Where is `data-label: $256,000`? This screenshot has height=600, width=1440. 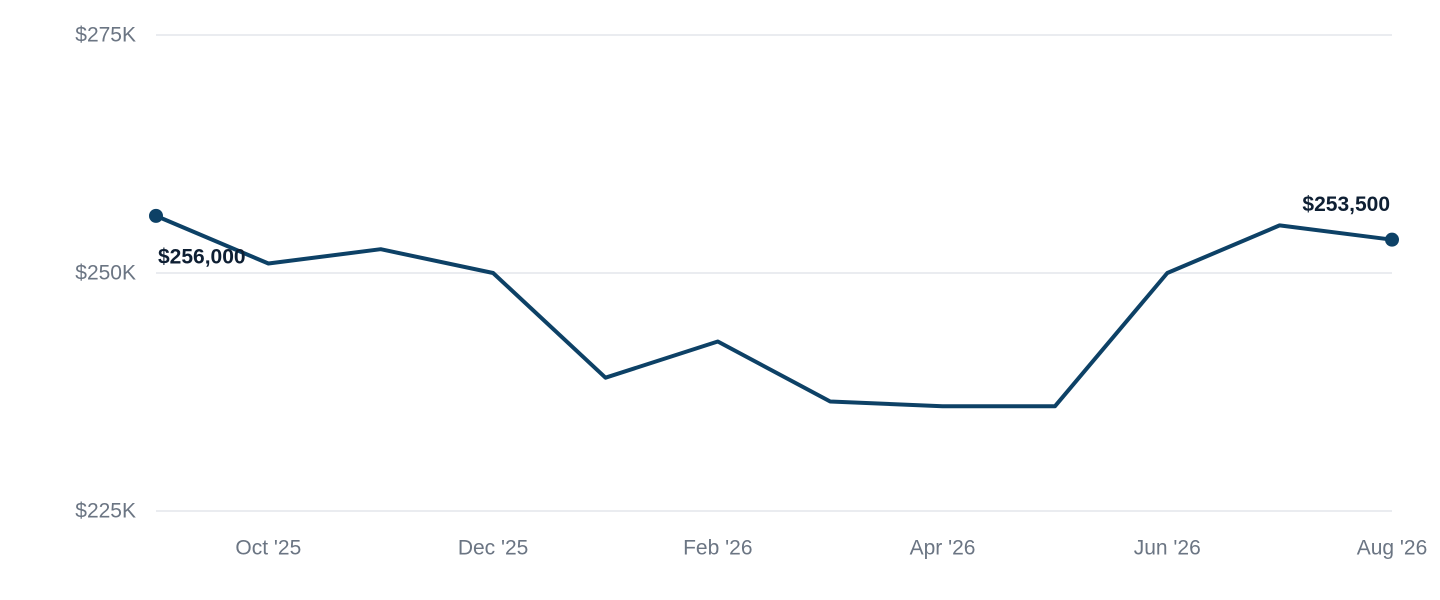
data-label: $256,000 is located at coordinates (202, 256).